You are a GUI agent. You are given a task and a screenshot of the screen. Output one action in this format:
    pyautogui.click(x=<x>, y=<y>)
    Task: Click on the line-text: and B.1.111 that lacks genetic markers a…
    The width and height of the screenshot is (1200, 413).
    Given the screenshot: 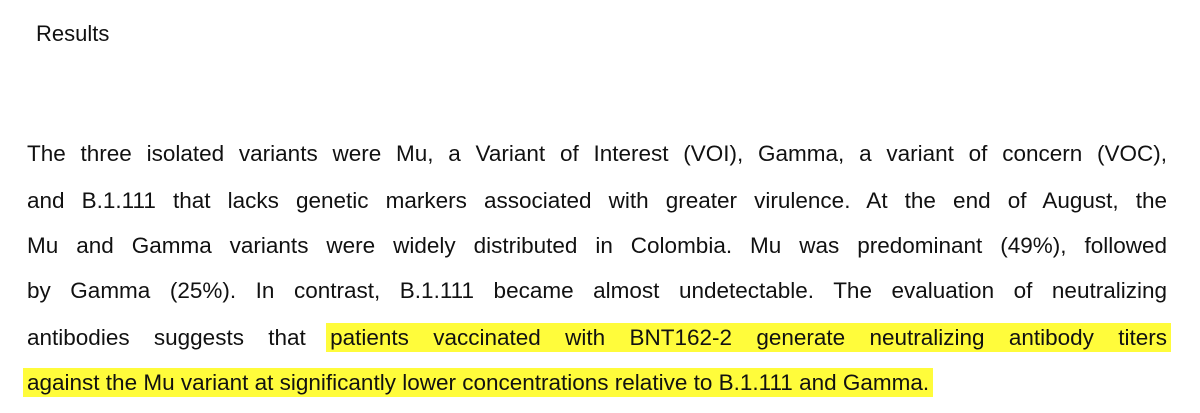 What is the action you would take?
    pyautogui.click(x=597, y=200)
    